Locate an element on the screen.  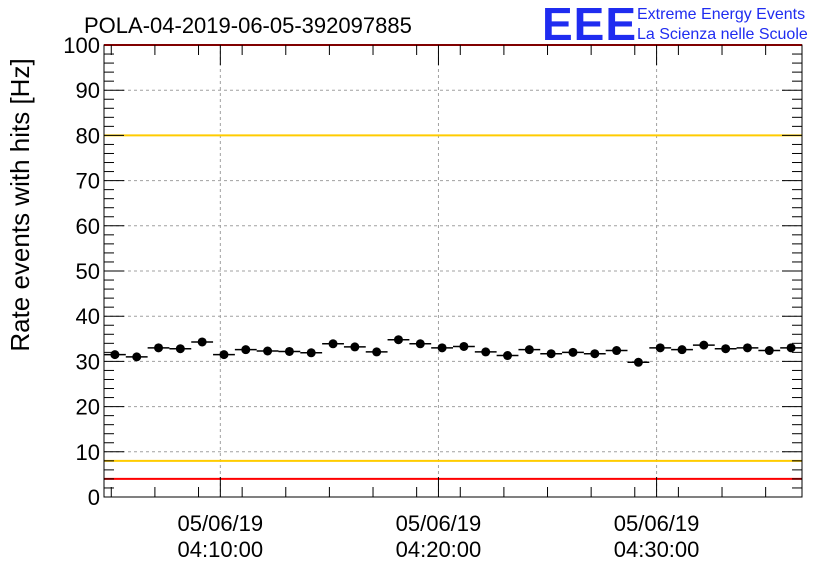
y-tick-label: 40 is located at coordinates (88, 316).